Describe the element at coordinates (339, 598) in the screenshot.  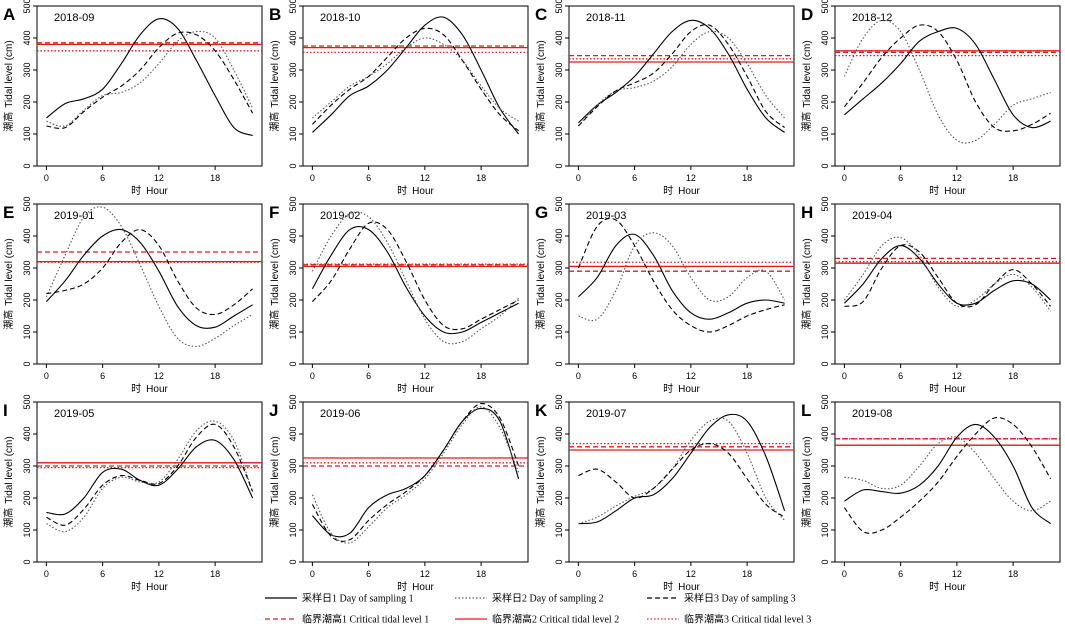
I see `legend-entry-1: 采样日1 Day of sampling 1` at that location.